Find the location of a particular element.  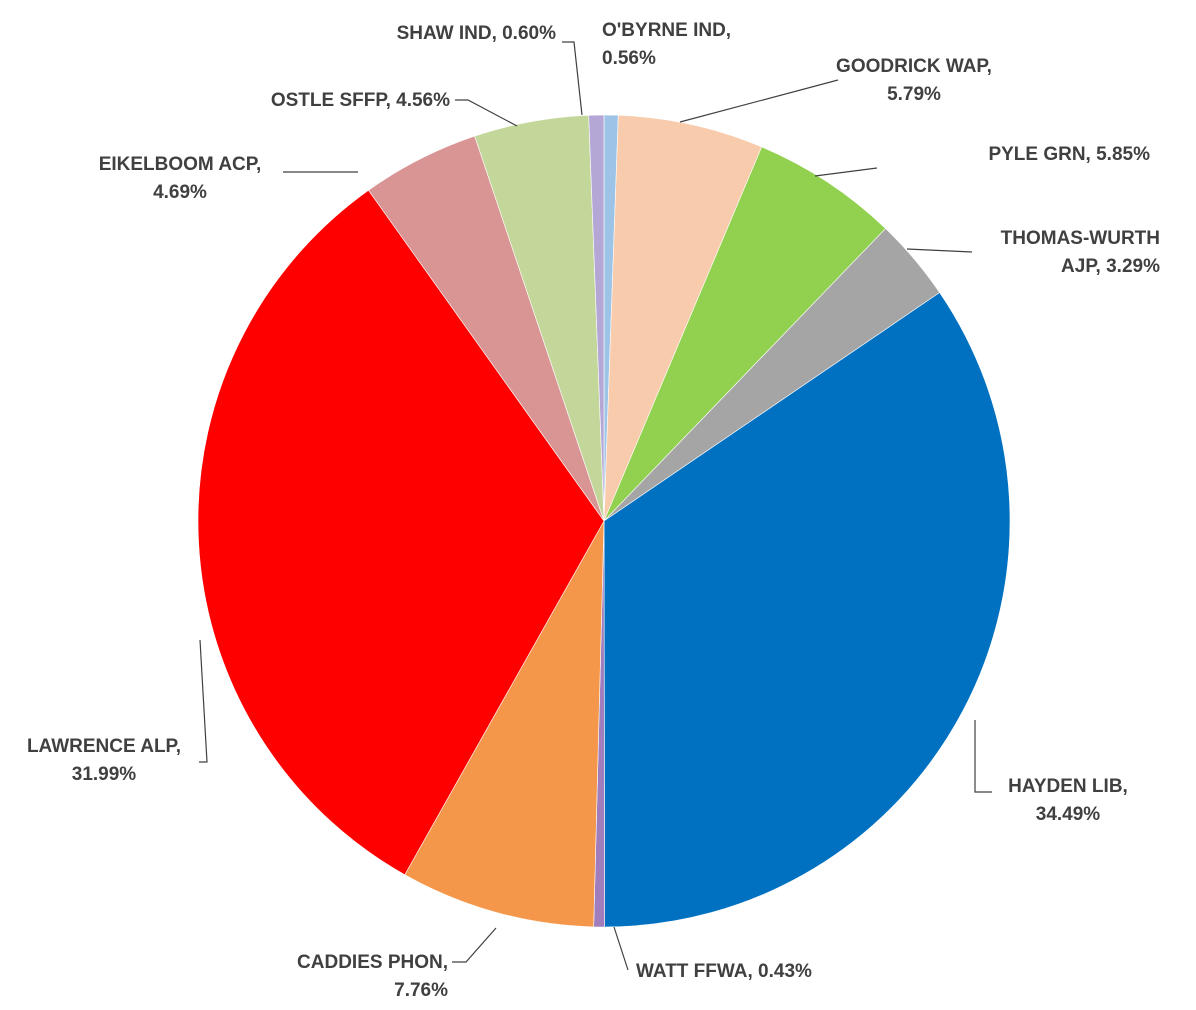

slice-label-3: PYLE GRN, 5.85% is located at coordinates (1069, 154).